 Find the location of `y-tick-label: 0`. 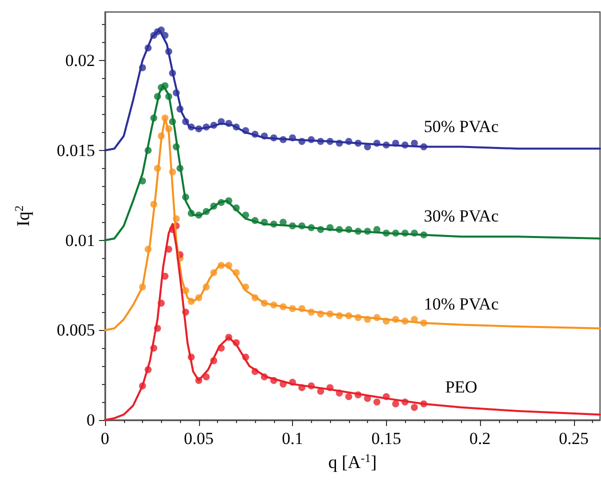

y-tick-label: 0 is located at coordinates (90, 420).